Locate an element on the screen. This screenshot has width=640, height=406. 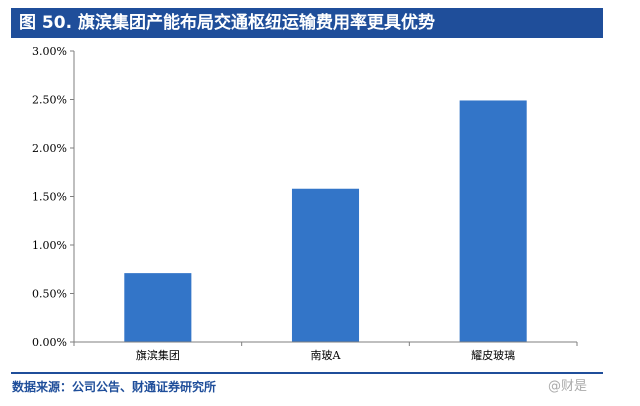
figure-title: 图 50. 旗滨集团产能布局交通枢纽运输费用率更具优势 is located at coordinates (307, 23).